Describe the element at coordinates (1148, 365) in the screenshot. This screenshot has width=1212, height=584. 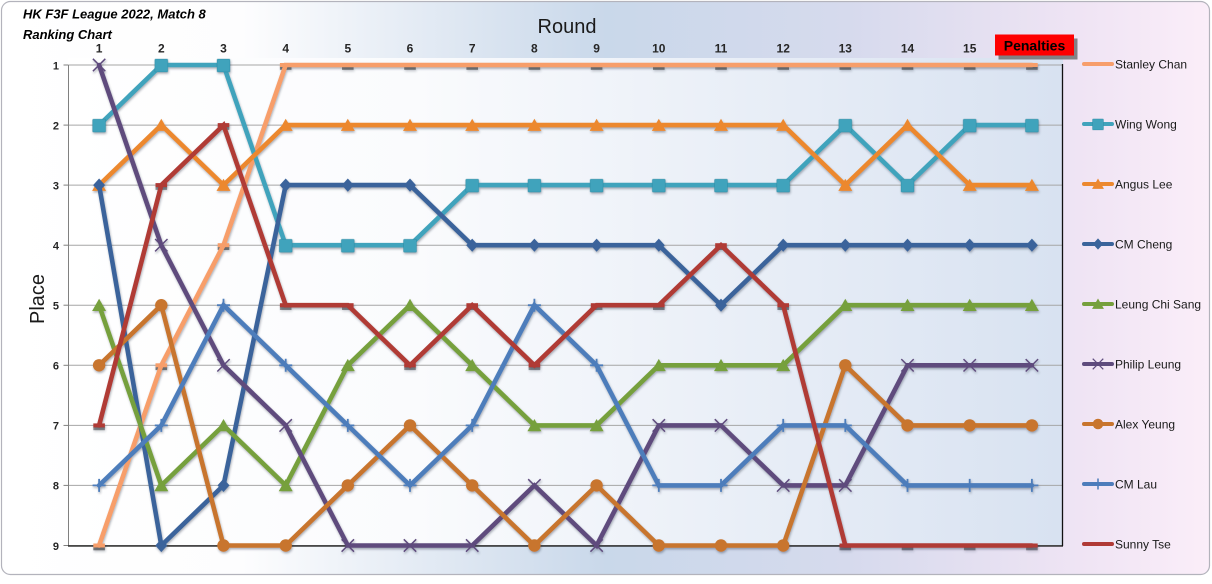
I see `svg-text: Philip Leung` at that location.